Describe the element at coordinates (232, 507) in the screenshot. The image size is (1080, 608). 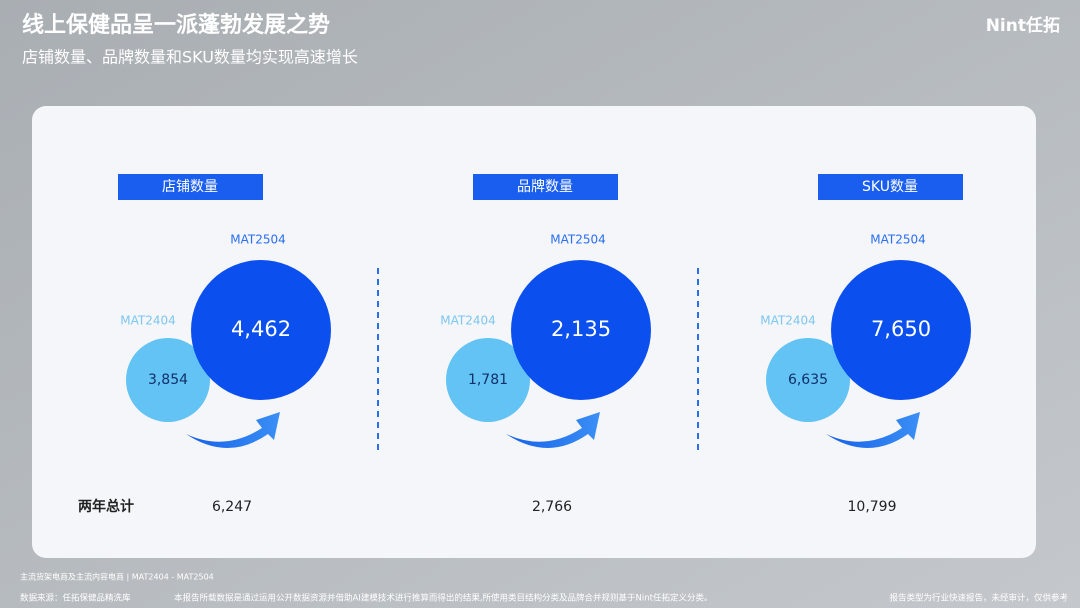
I see `total-value: 6,247` at that location.